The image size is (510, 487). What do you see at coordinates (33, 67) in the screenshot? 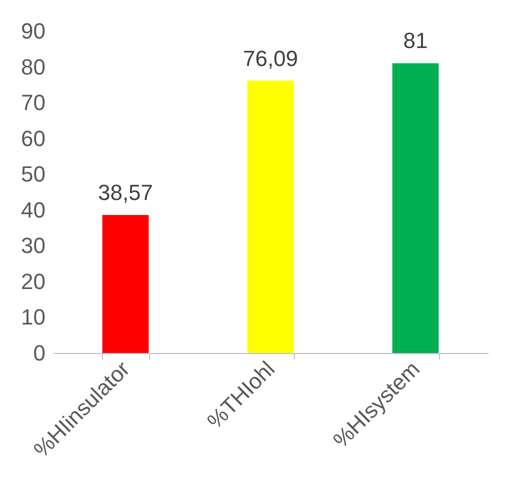
I see `y-tick-label: 80` at bounding box center [33, 67].